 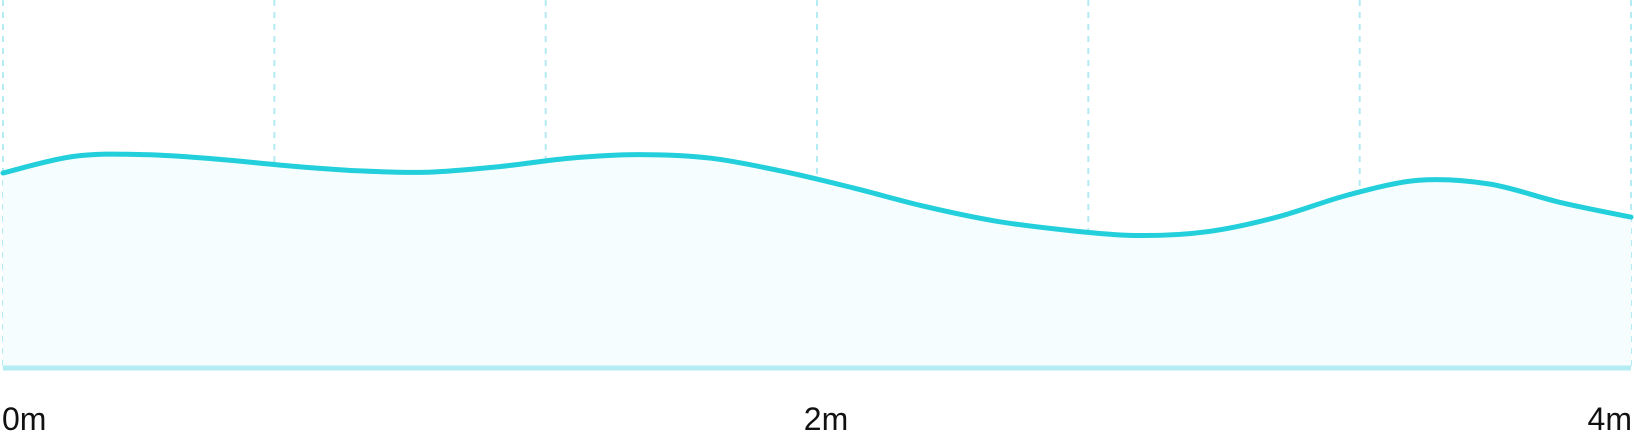 I want to click on x-axis-tick-labels: 0m 2m 4m, so click(x=817, y=418).